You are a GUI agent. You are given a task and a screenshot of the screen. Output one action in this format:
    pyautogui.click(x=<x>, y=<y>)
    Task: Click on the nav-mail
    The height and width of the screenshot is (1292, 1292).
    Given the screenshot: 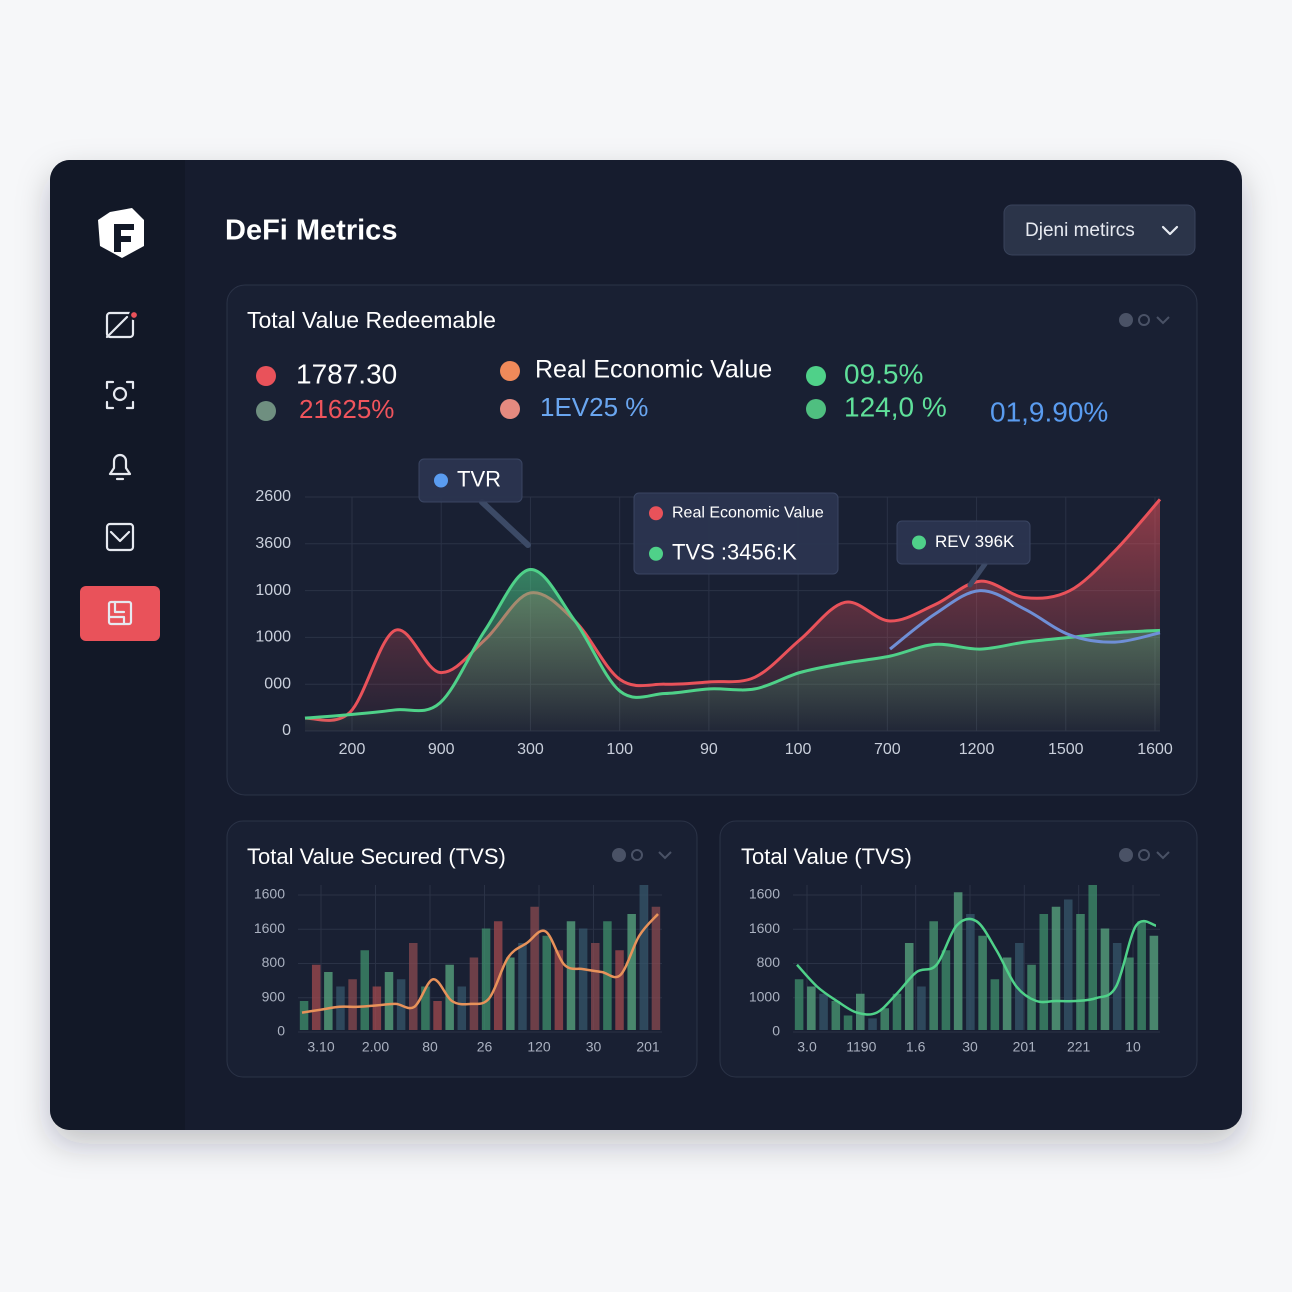 What is the action you would take?
    pyautogui.click(x=120, y=537)
    